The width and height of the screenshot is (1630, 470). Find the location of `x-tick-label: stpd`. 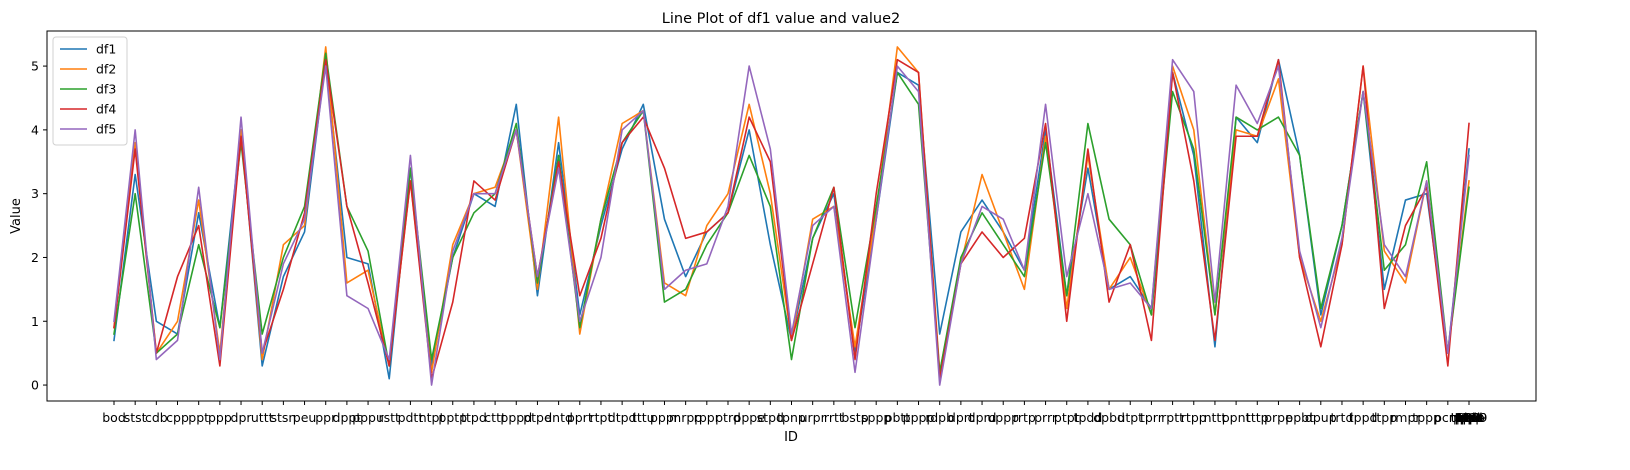

x-tick-label: stpd is located at coordinates (770, 417).